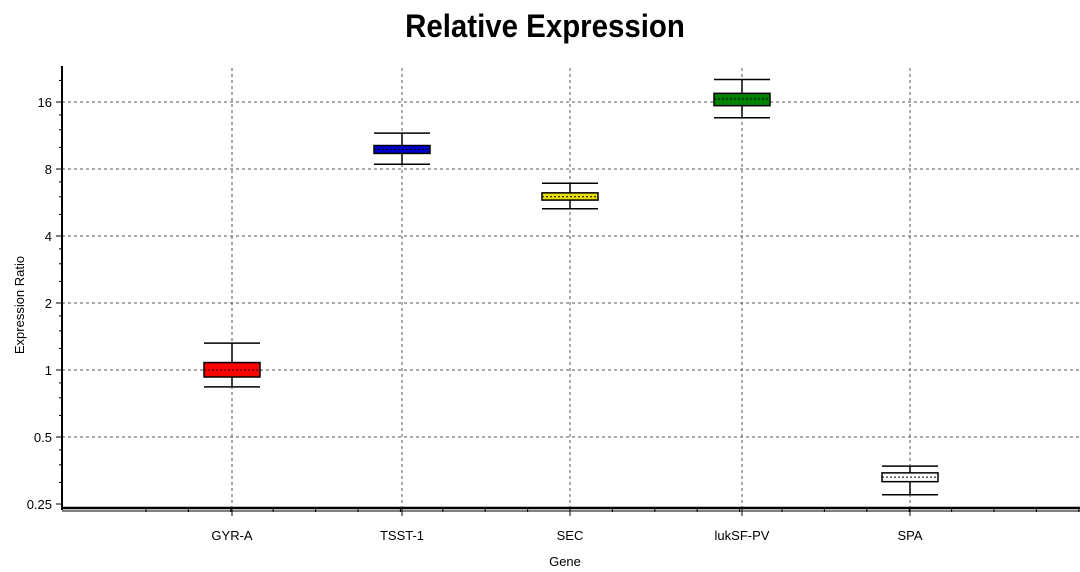 This screenshot has width=1080, height=572. Describe the element at coordinates (232, 365) in the screenshot. I see `box-gyr-a` at that location.